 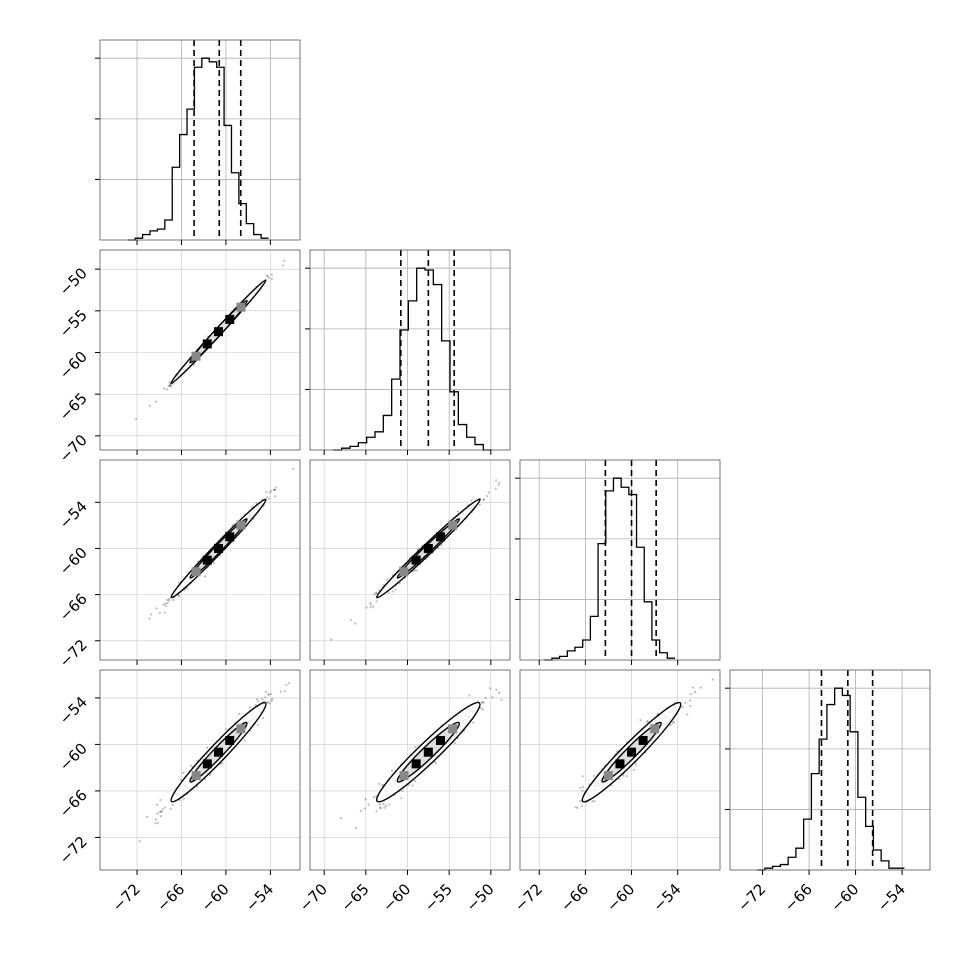 I want to click on x-tick-label: −66, so click(x=574, y=897).